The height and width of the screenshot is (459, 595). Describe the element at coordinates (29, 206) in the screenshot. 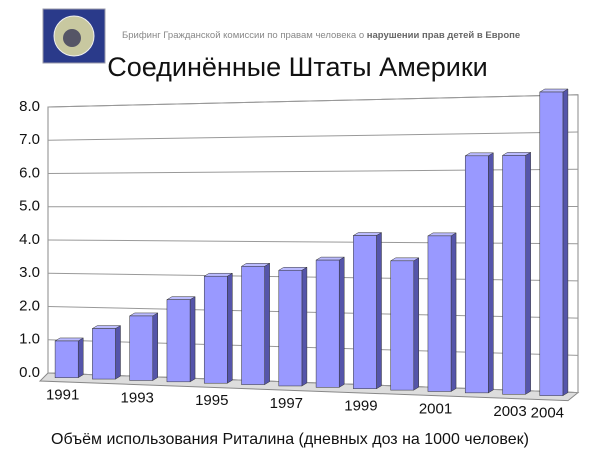

I see `y-tick-label: 5.0` at that location.